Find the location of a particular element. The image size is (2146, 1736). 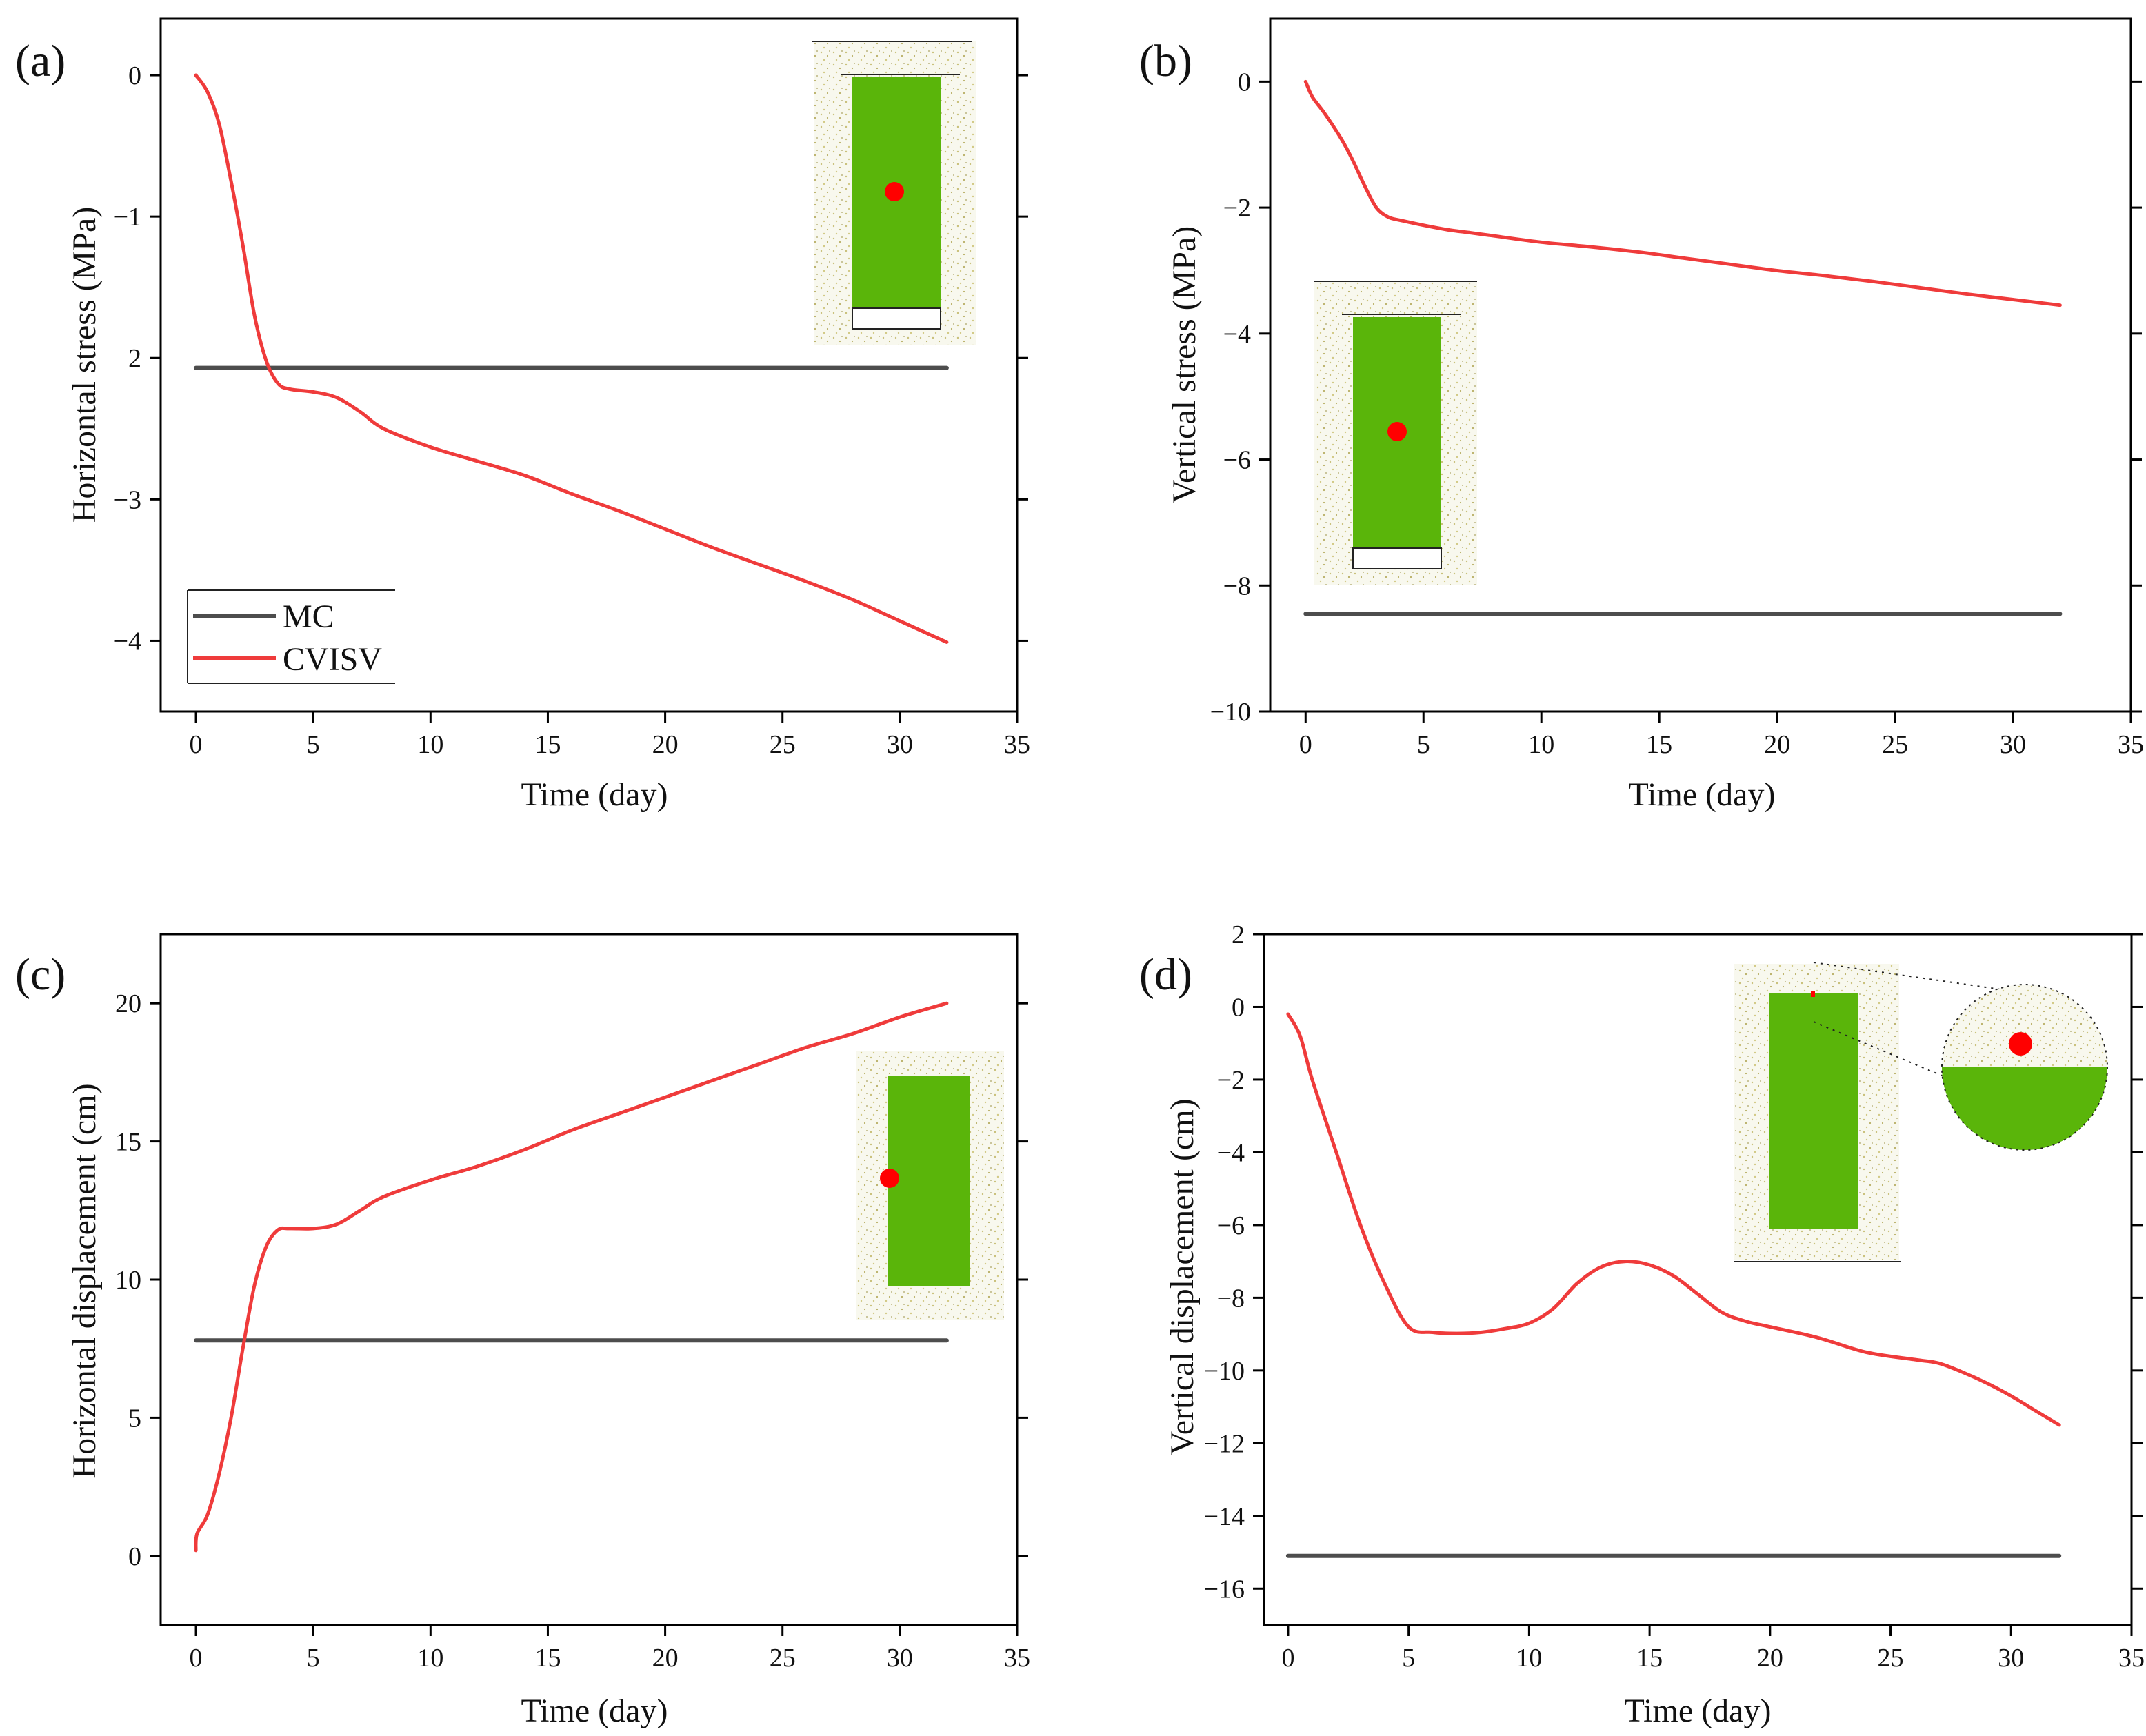

x-tick-label-b-2: 10 is located at coordinates (1541, 744).